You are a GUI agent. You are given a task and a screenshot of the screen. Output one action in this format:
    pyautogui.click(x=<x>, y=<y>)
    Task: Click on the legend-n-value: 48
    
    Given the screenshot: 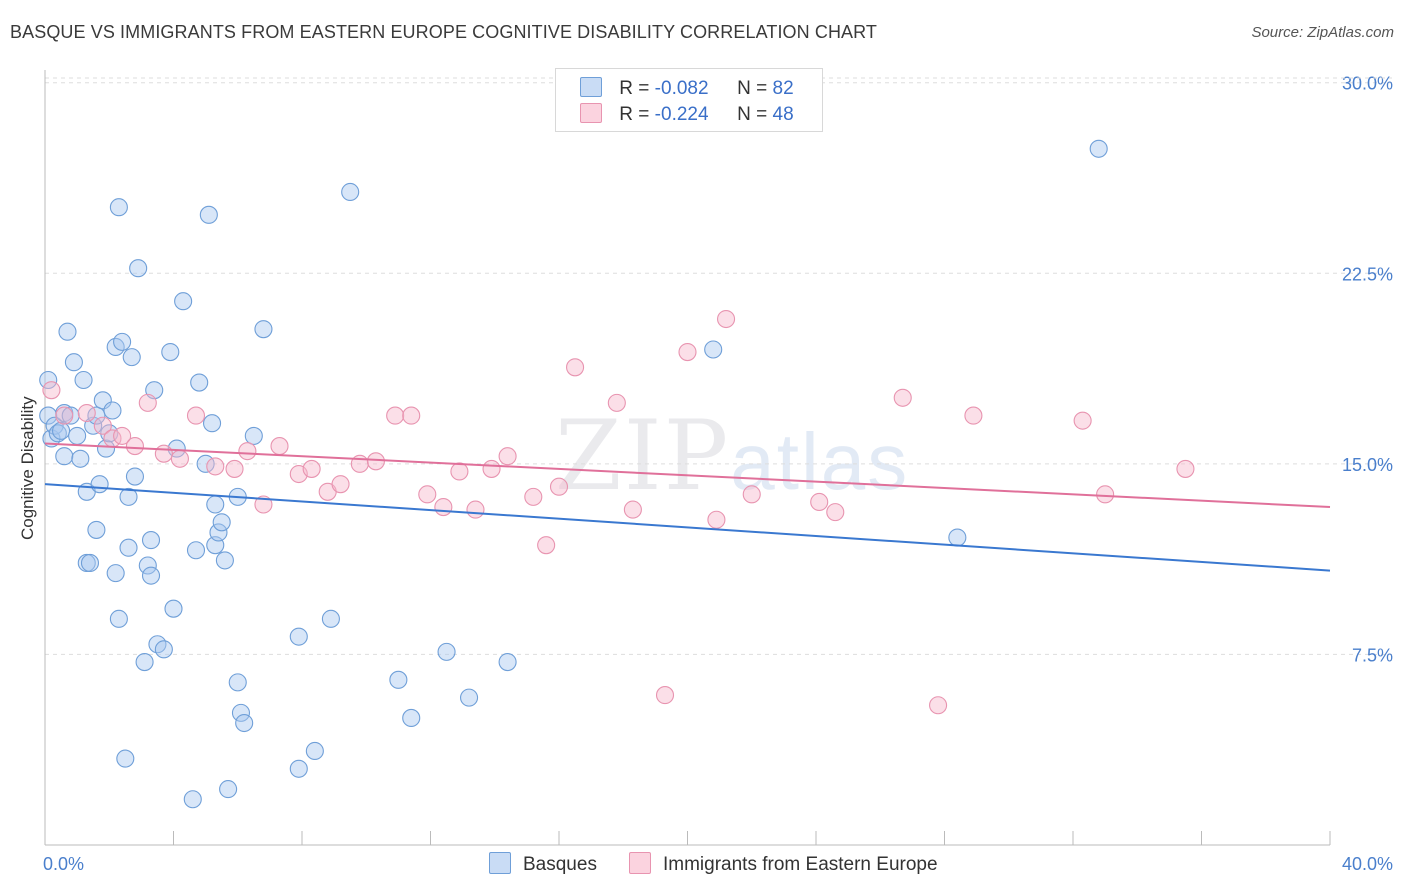 What is the action you would take?
    pyautogui.click(x=783, y=114)
    